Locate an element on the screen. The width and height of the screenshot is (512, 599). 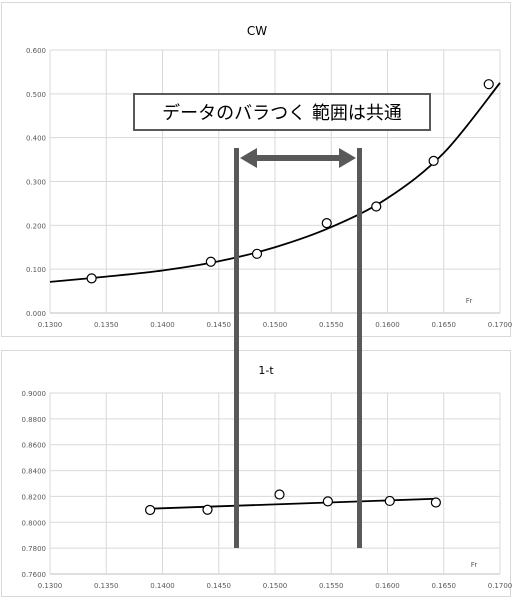
bottom-chart-x-tick-label: 0.1500 is located at coordinates (275, 586).